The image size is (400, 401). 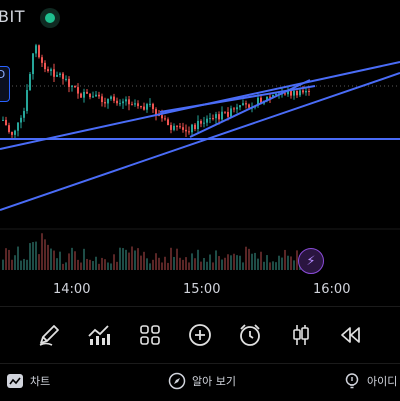 What do you see at coordinates (99, 335) in the screenshot?
I see `chart-line-icon` at bounding box center [99, 335].